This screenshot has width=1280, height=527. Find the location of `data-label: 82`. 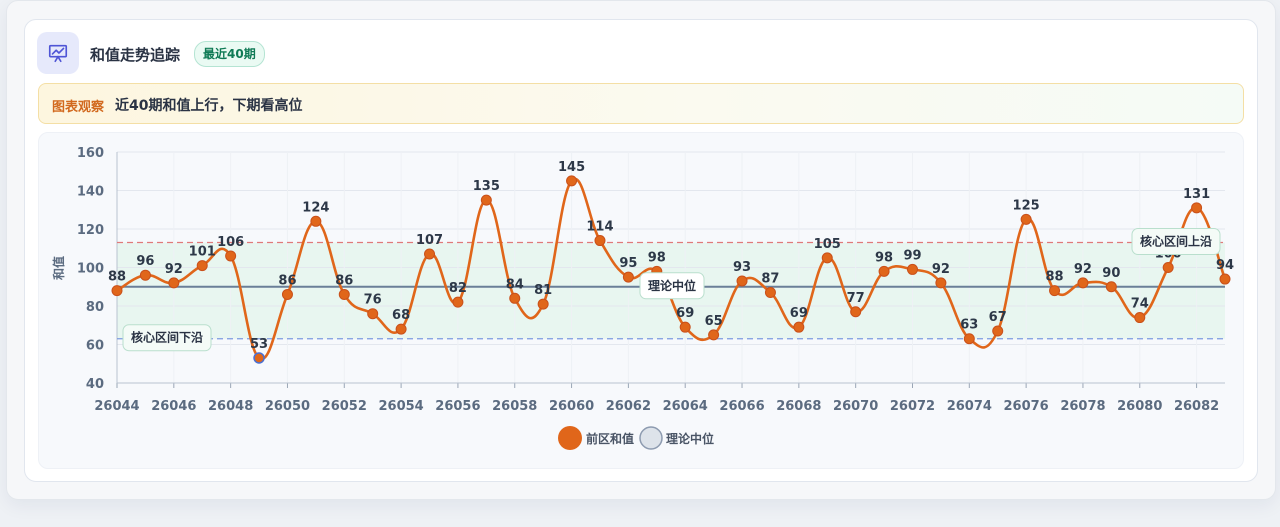

data-label: 82 is located at coordinates (458, 288).